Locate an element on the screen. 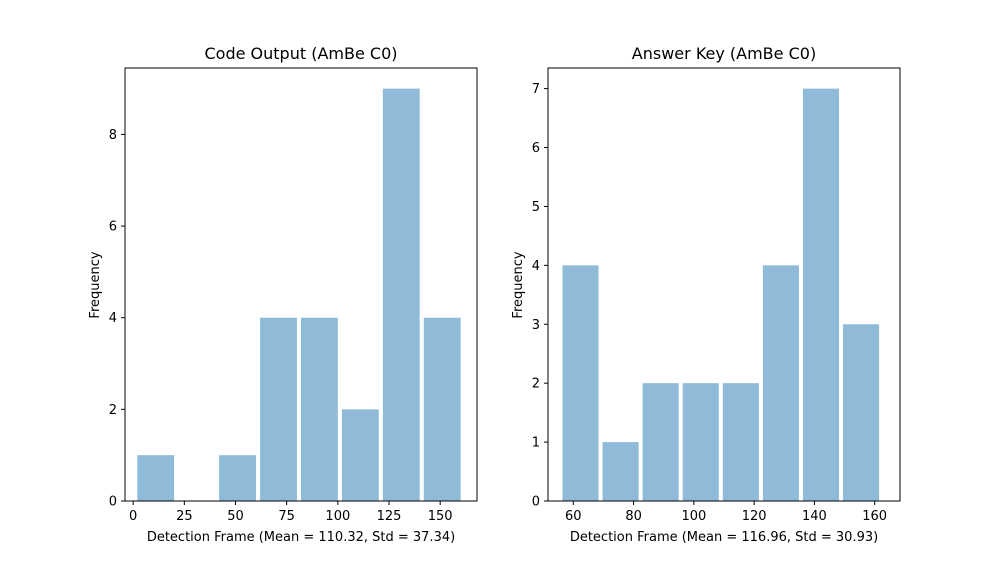 The height and width of the screenshot is (563, 1000). y-axis-ticks: 0 1 2 3 4 5 6 7 is located at coordinates (540, 296).